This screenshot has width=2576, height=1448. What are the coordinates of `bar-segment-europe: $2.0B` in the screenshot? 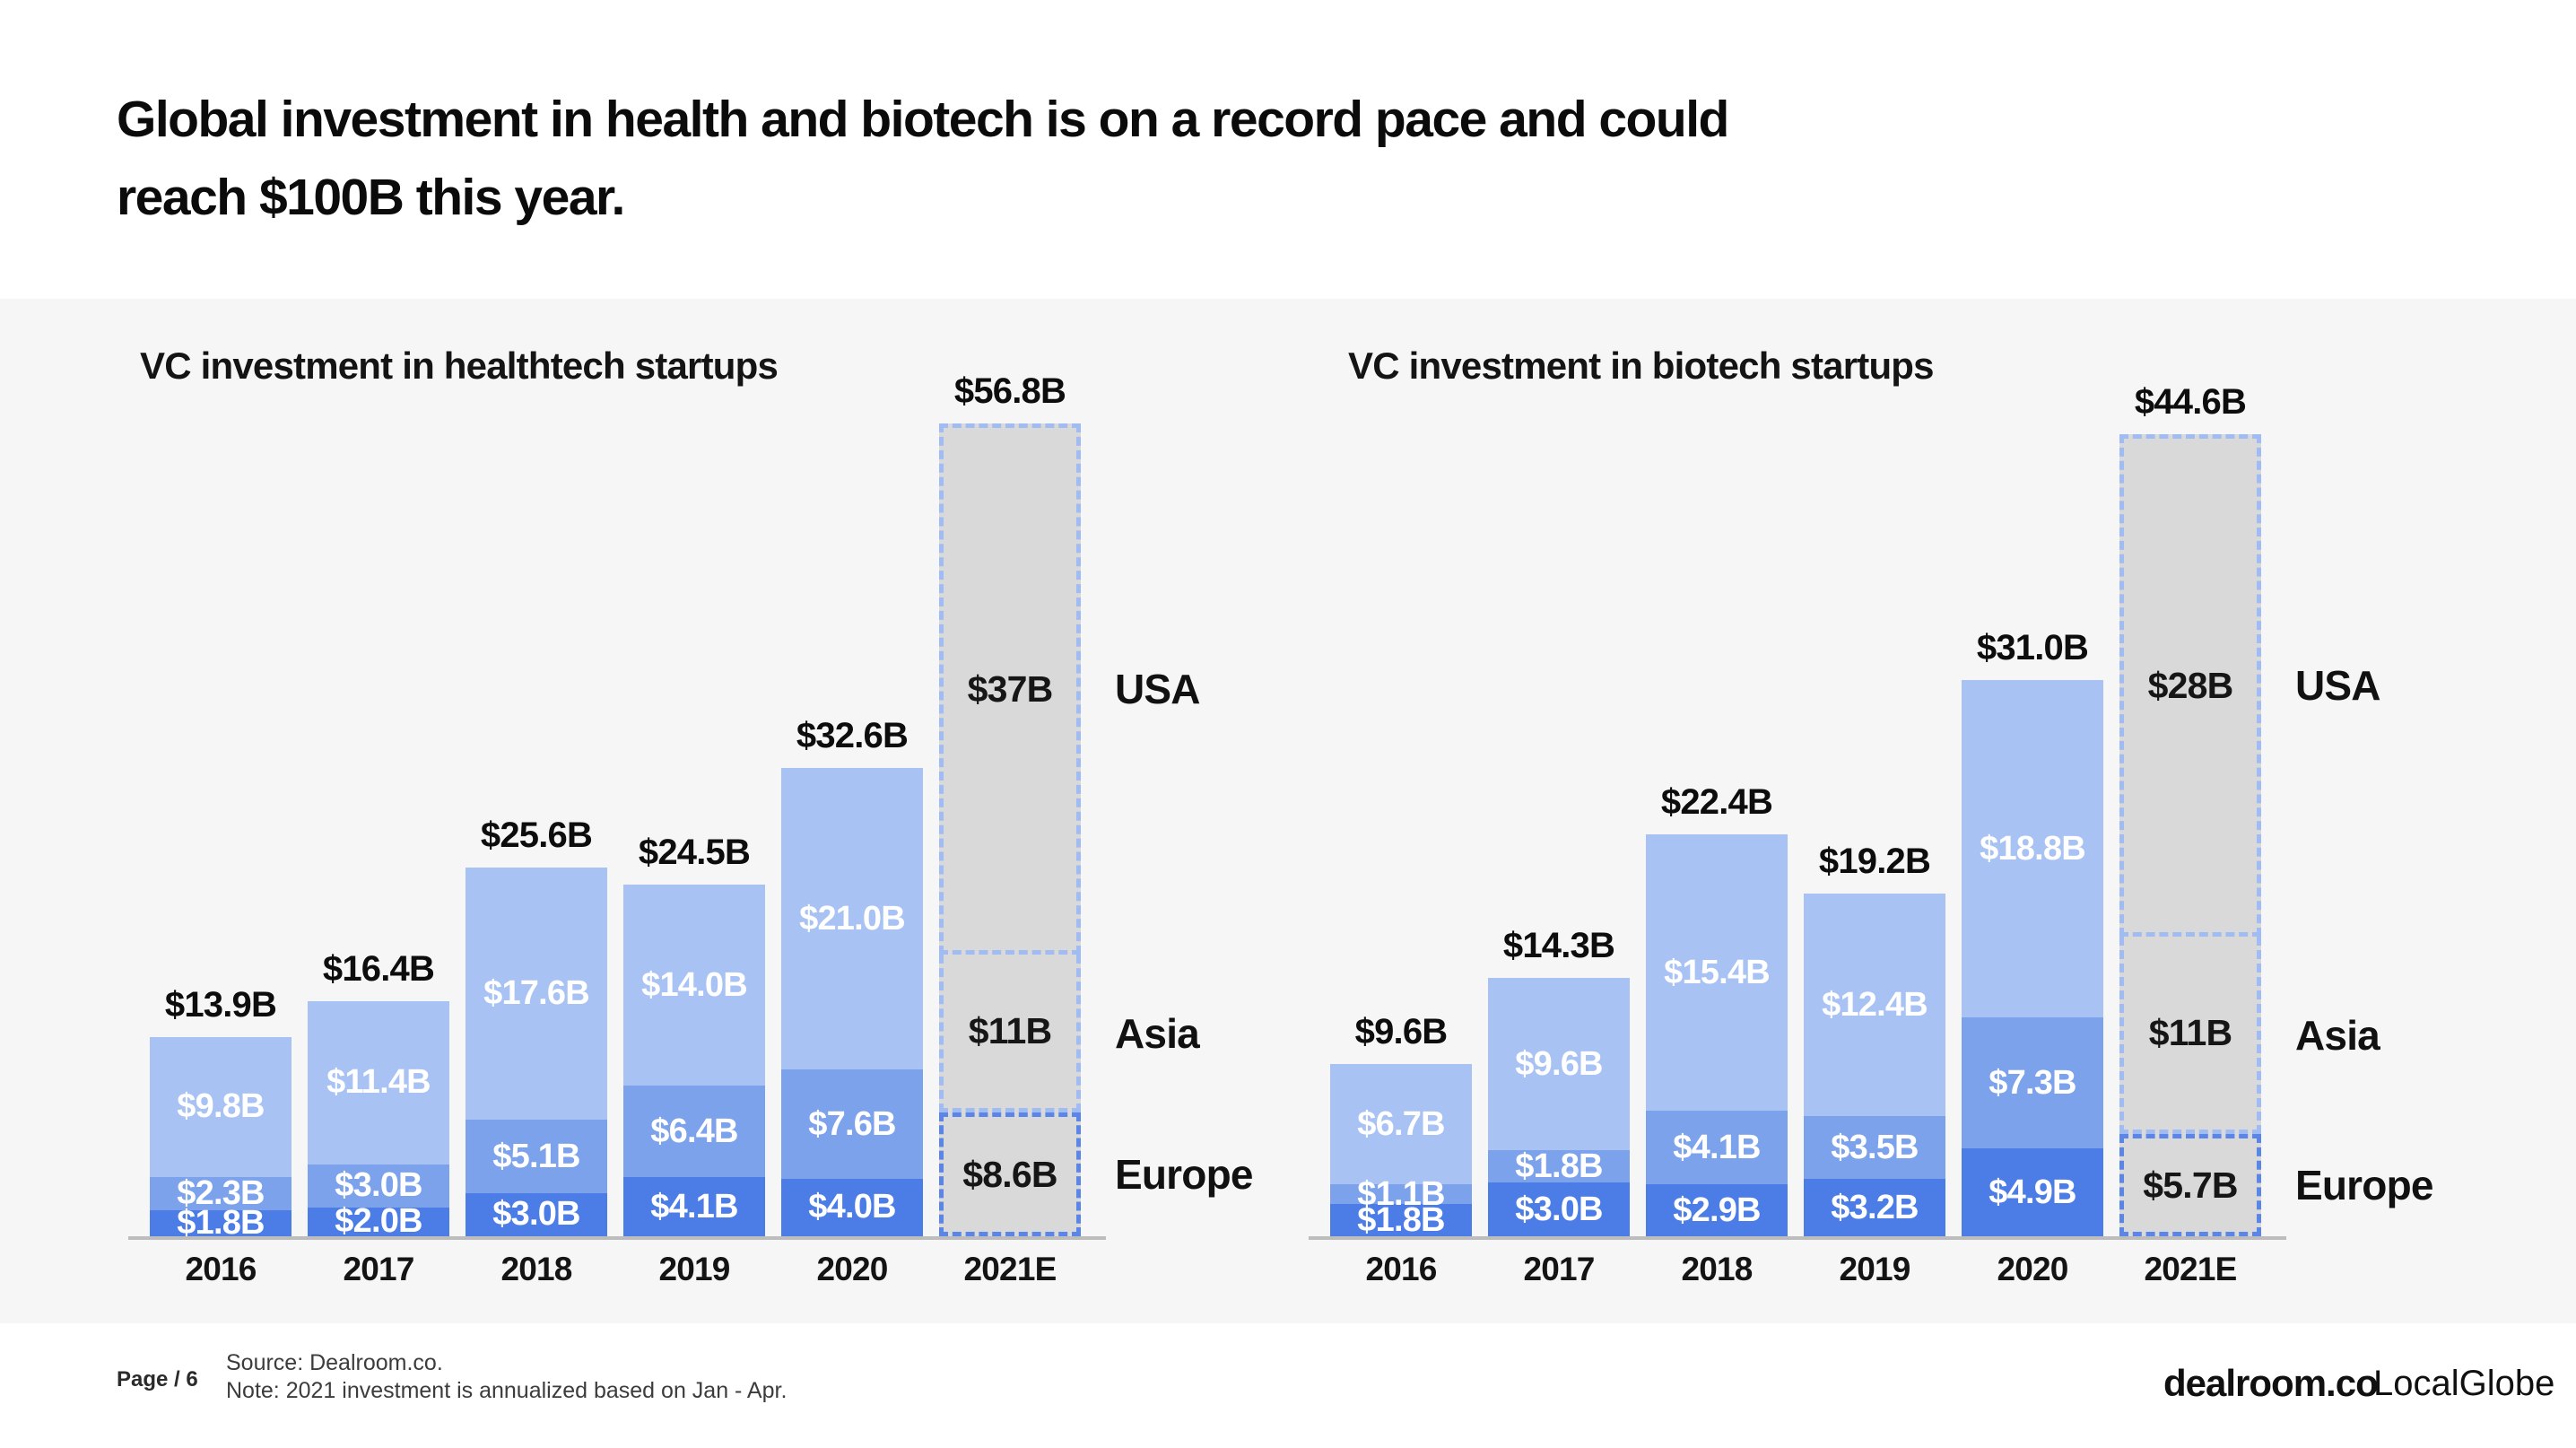 It's located at (378, 1221).